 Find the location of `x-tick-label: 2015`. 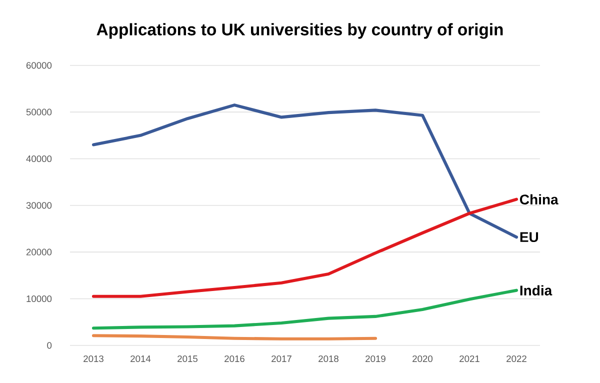

x-tick-label: 2015 is located at coordinates (188, 358).